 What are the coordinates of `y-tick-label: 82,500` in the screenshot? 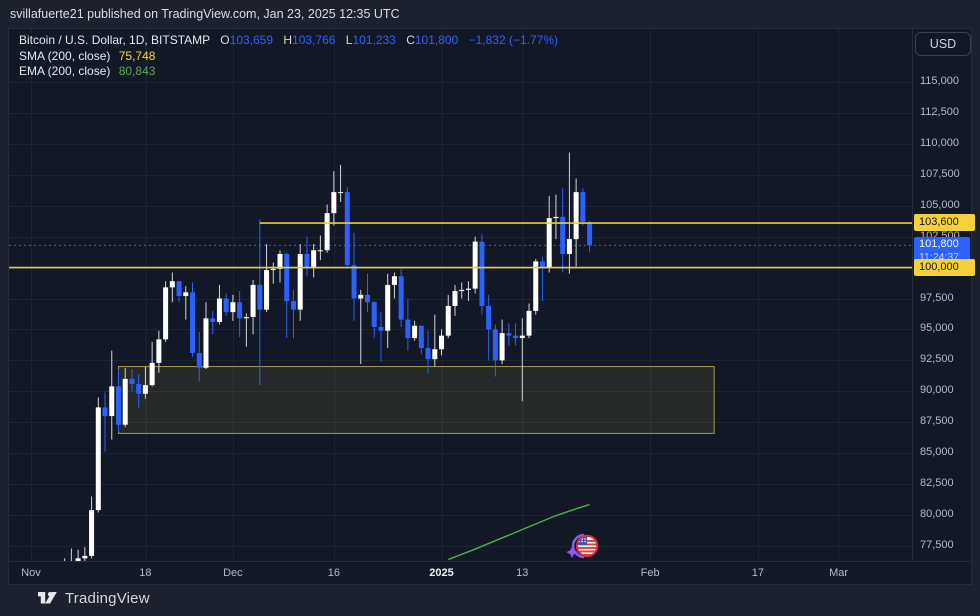 It's located at (937, 483).